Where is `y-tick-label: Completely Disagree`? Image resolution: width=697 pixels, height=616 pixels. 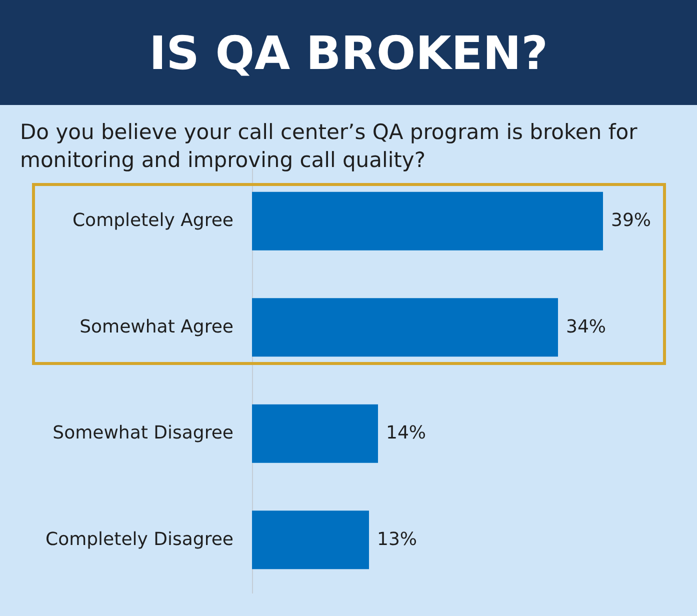
y-tick-label: Completely Disagree is located at coordinates (140, 539).